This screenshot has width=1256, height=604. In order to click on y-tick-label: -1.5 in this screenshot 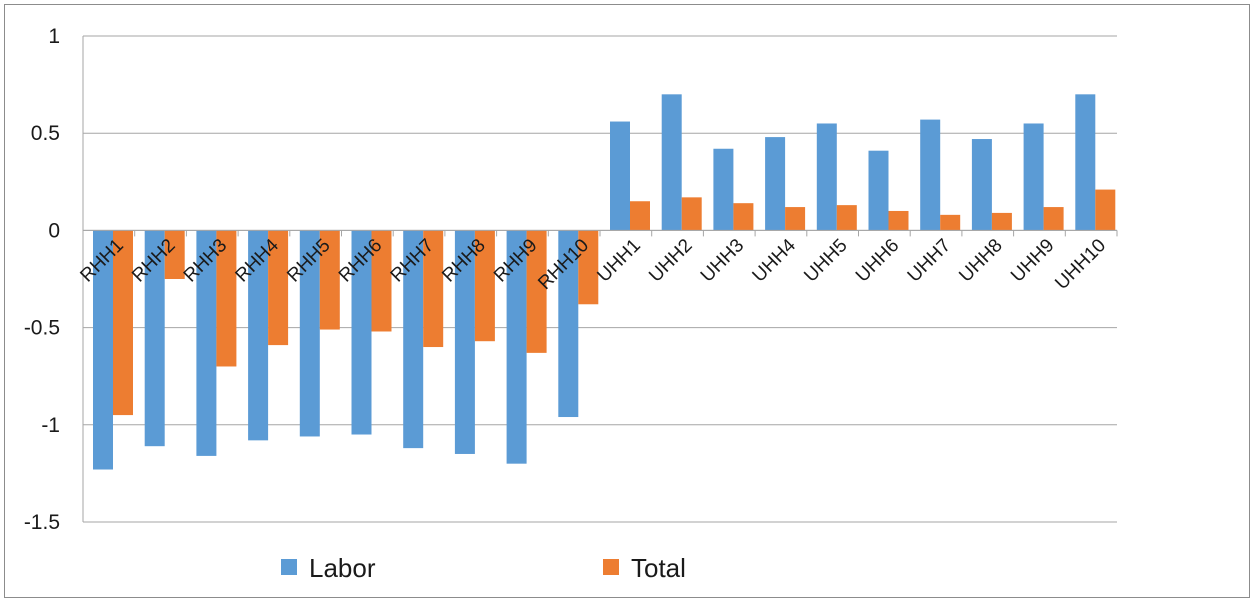, I will do `click(42, 522)`.